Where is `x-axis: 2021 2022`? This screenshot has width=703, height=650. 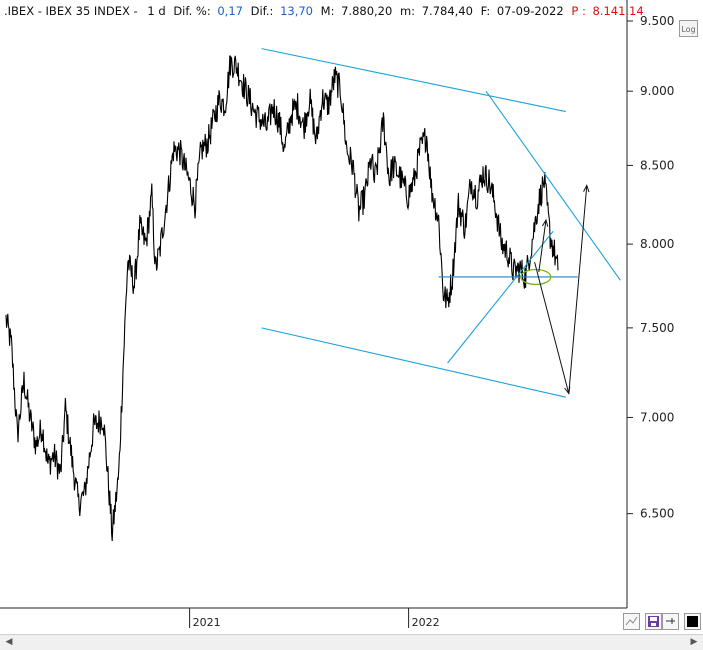 x-axis: 2021 2022 is located at coordinates (314, 618).